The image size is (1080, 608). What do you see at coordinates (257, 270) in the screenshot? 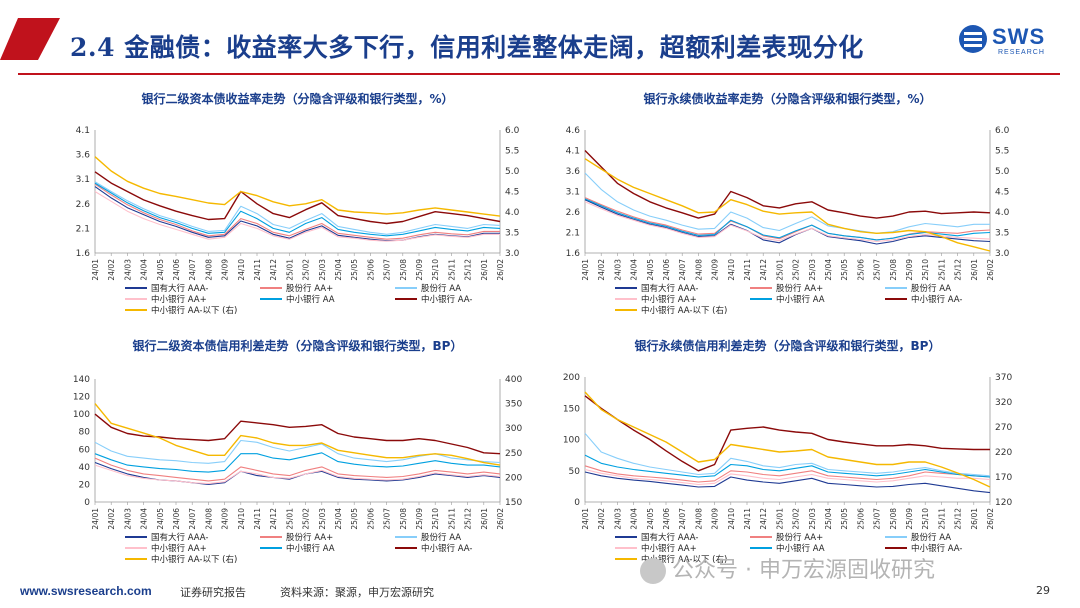
I see `x-tick-label: 24/11` at bounding box center [257, 270].